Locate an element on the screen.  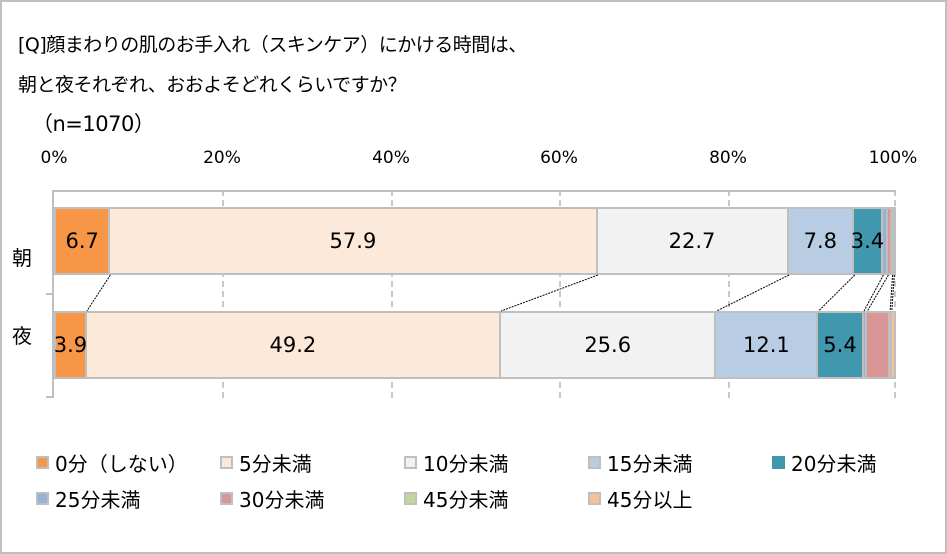
legend-item-45min: 45分未満 is located at coordinates (456, 498).